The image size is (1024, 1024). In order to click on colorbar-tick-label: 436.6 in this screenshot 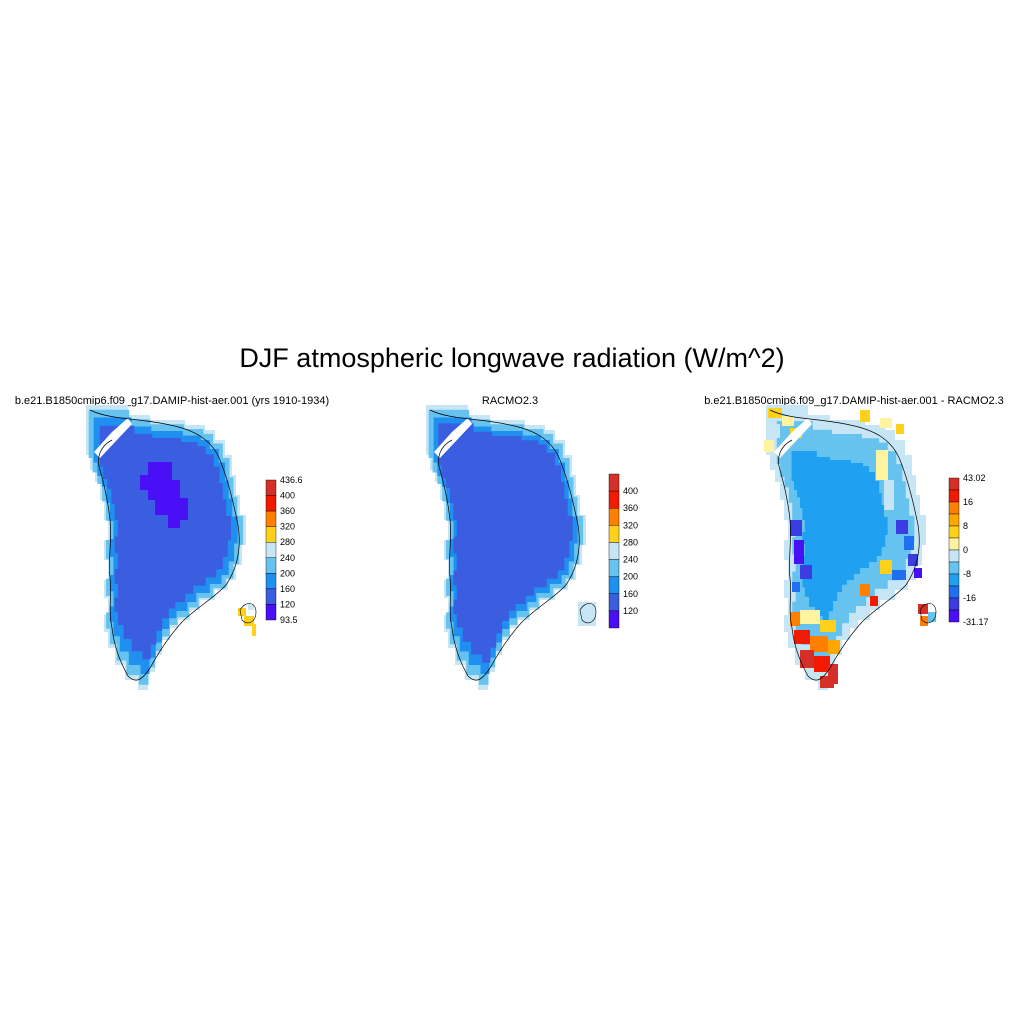, I will do `click(291, 480)`.